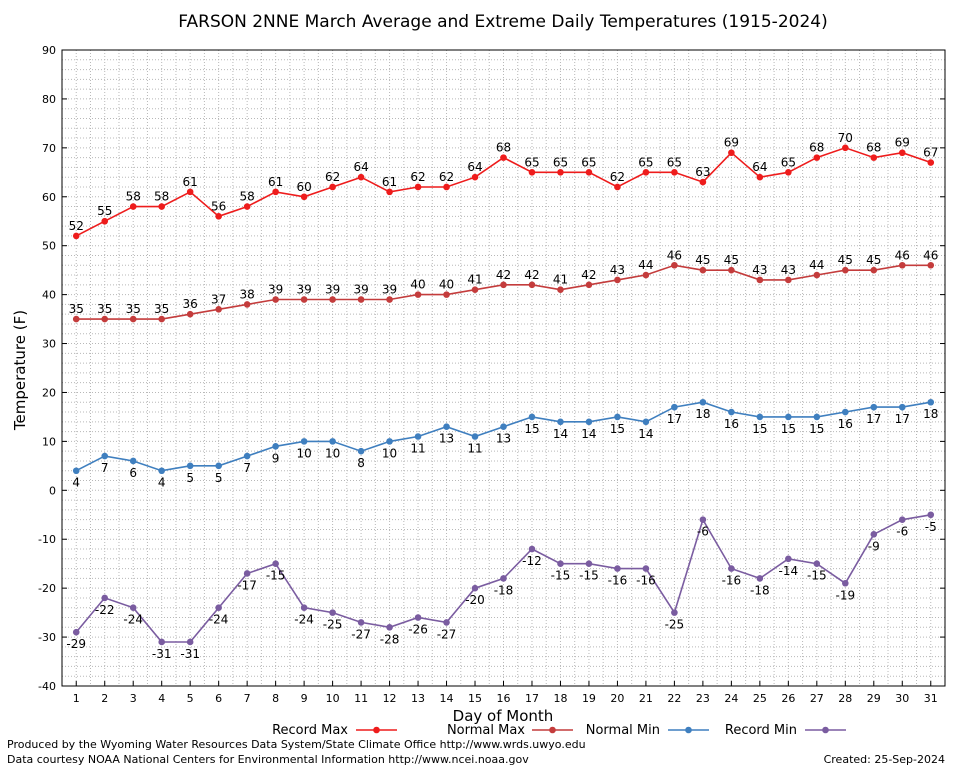 The image size is (954, 768). I want to click on y-axis-label: Temperature (F), so click(20, 370).